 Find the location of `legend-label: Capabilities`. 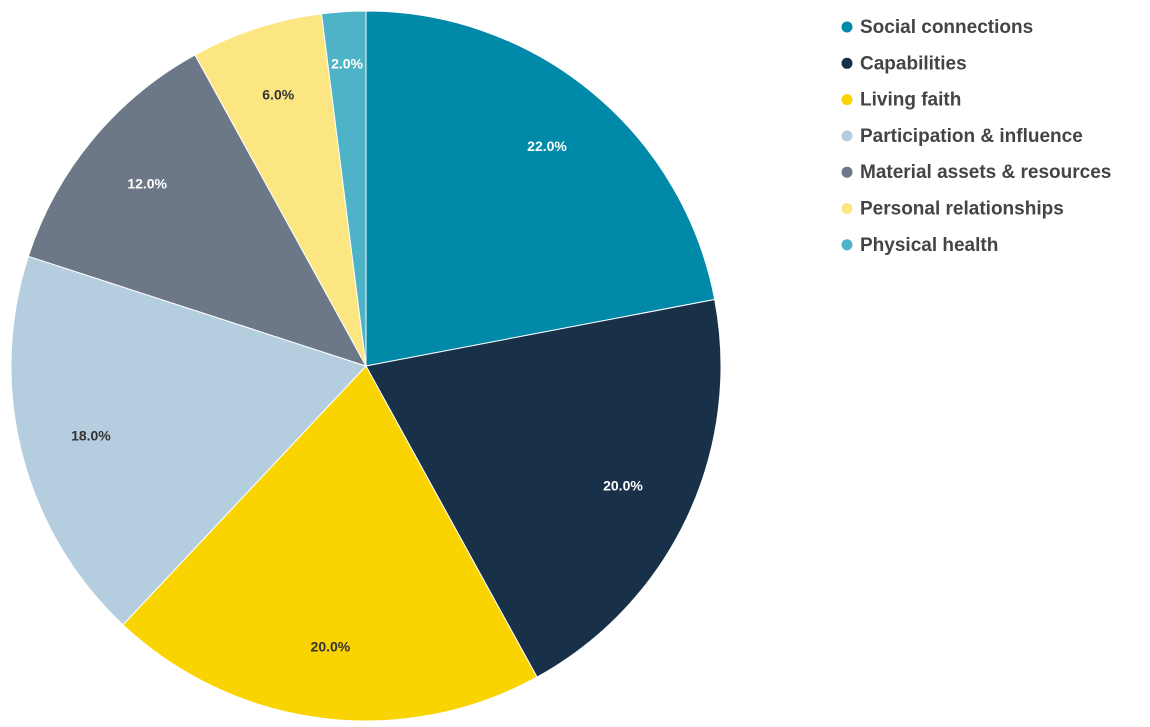

legend-label: Capabilities is located at coordinates (913, 63).